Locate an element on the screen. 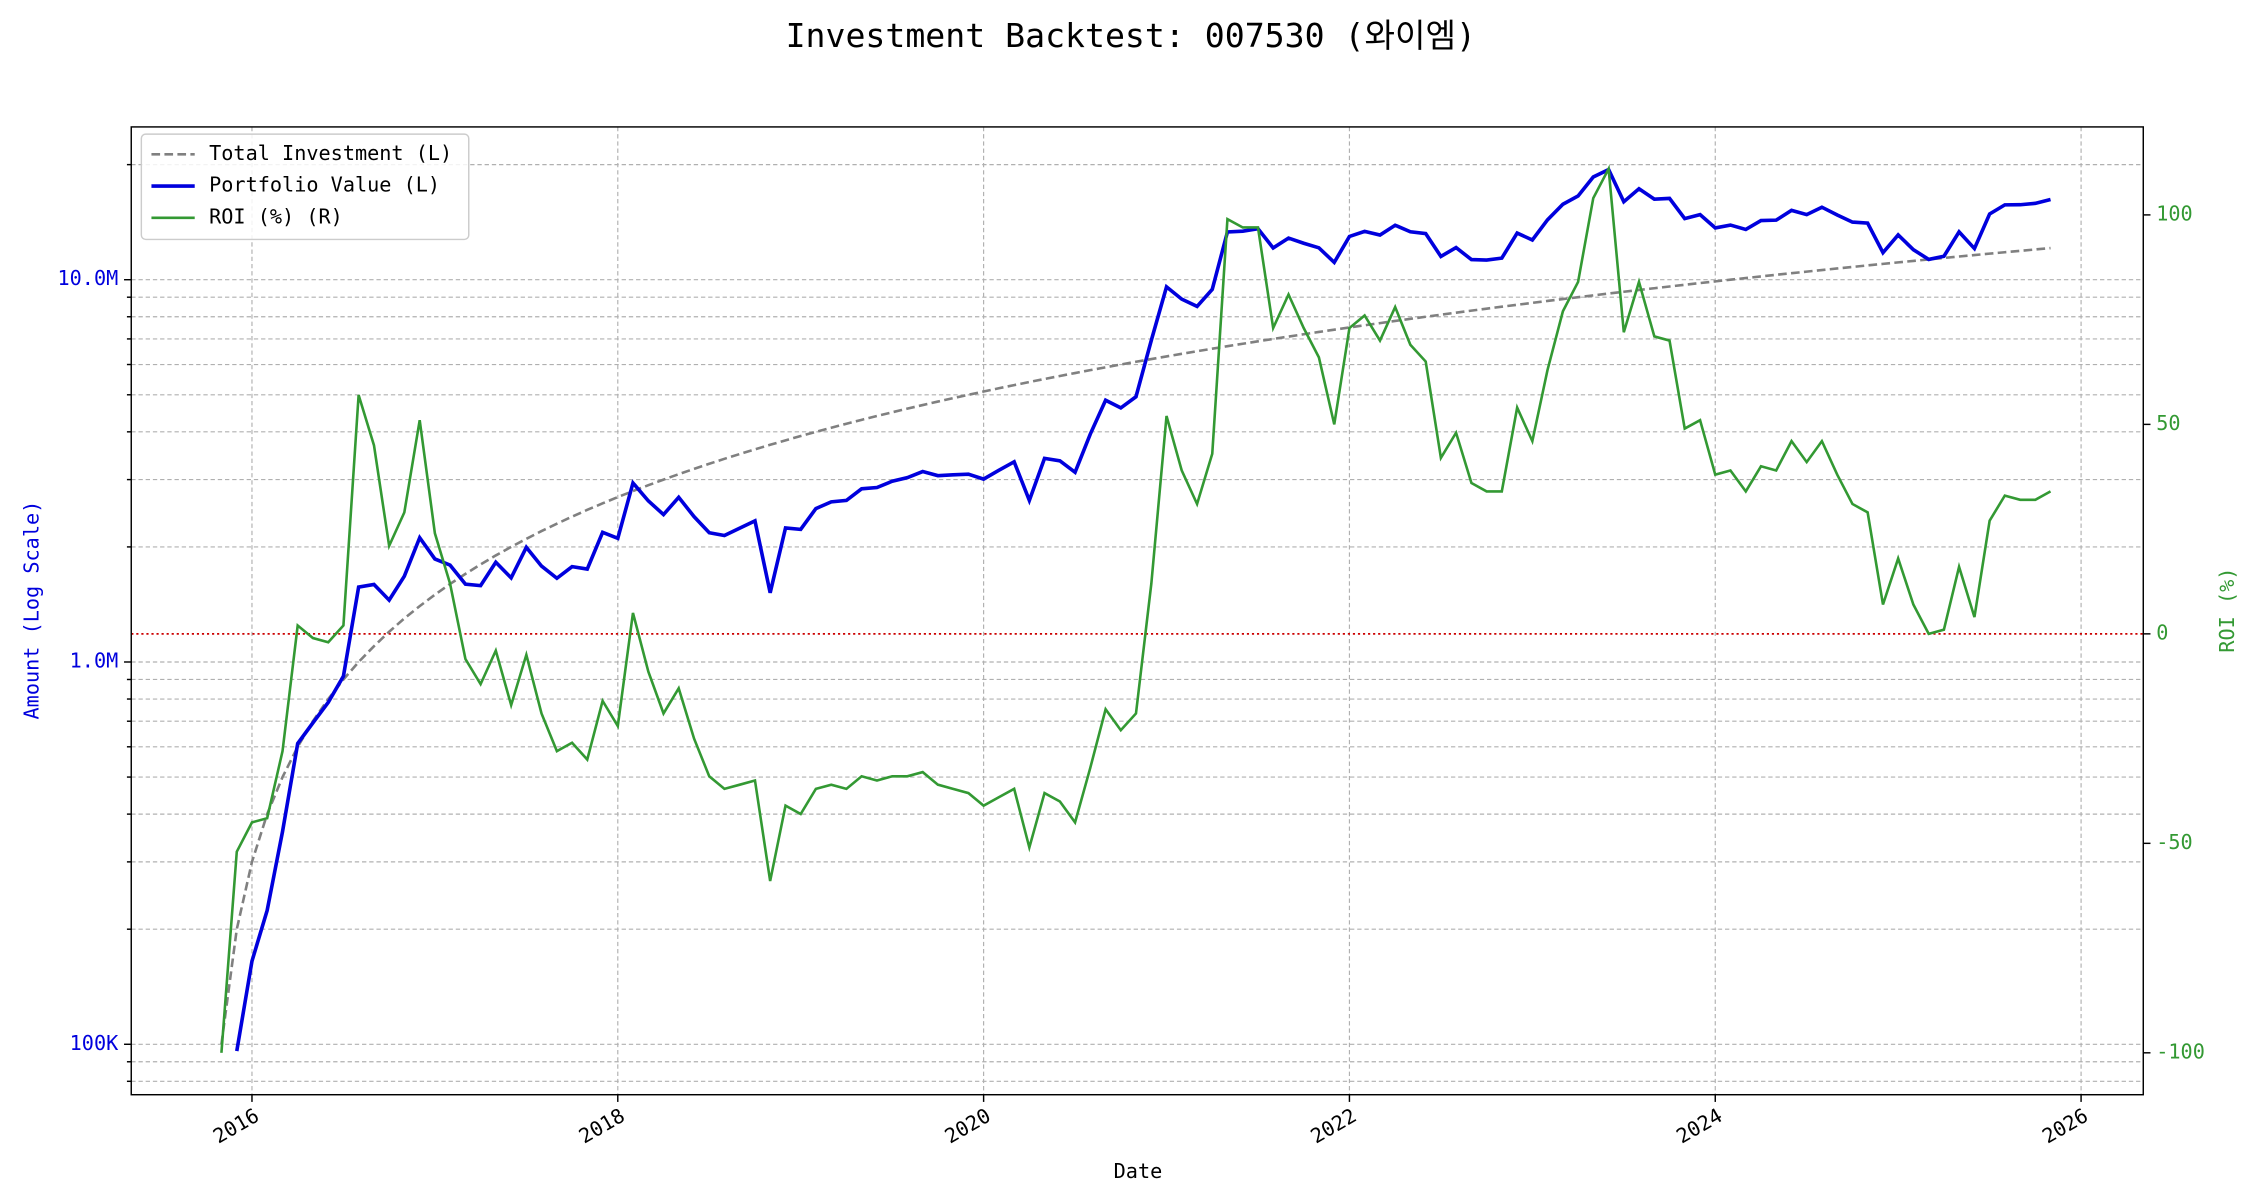 This screenshot has width=2250, height=1200. y2-tick-label: -100 is located at coordinates (2180, 1051).